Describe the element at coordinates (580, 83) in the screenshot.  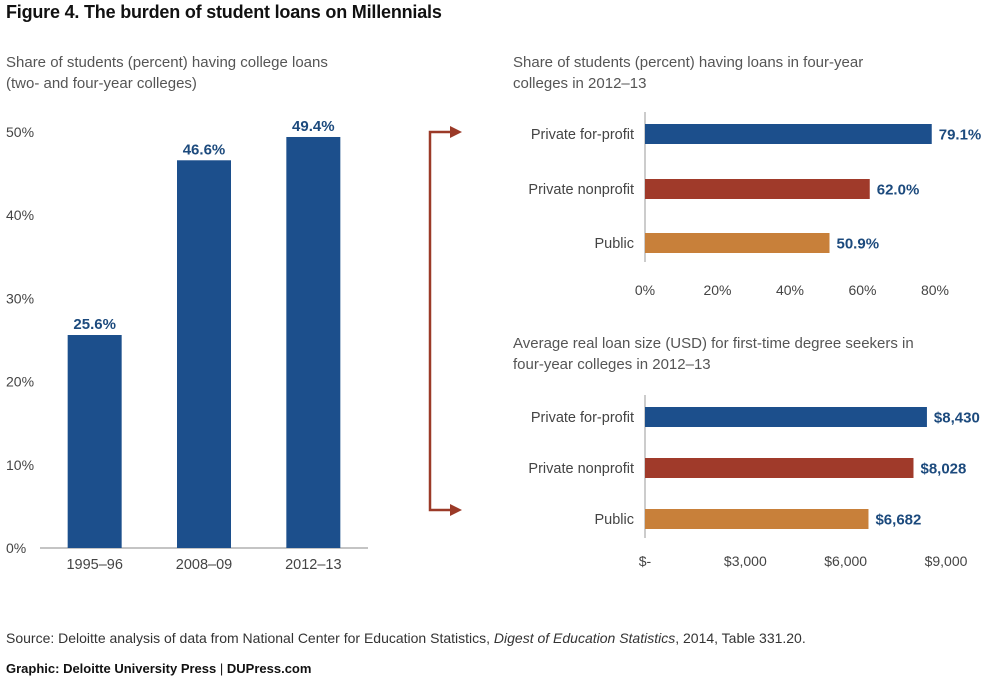
I see `top-right-chart-title-line-2: colleges in 2012–13` at that location.